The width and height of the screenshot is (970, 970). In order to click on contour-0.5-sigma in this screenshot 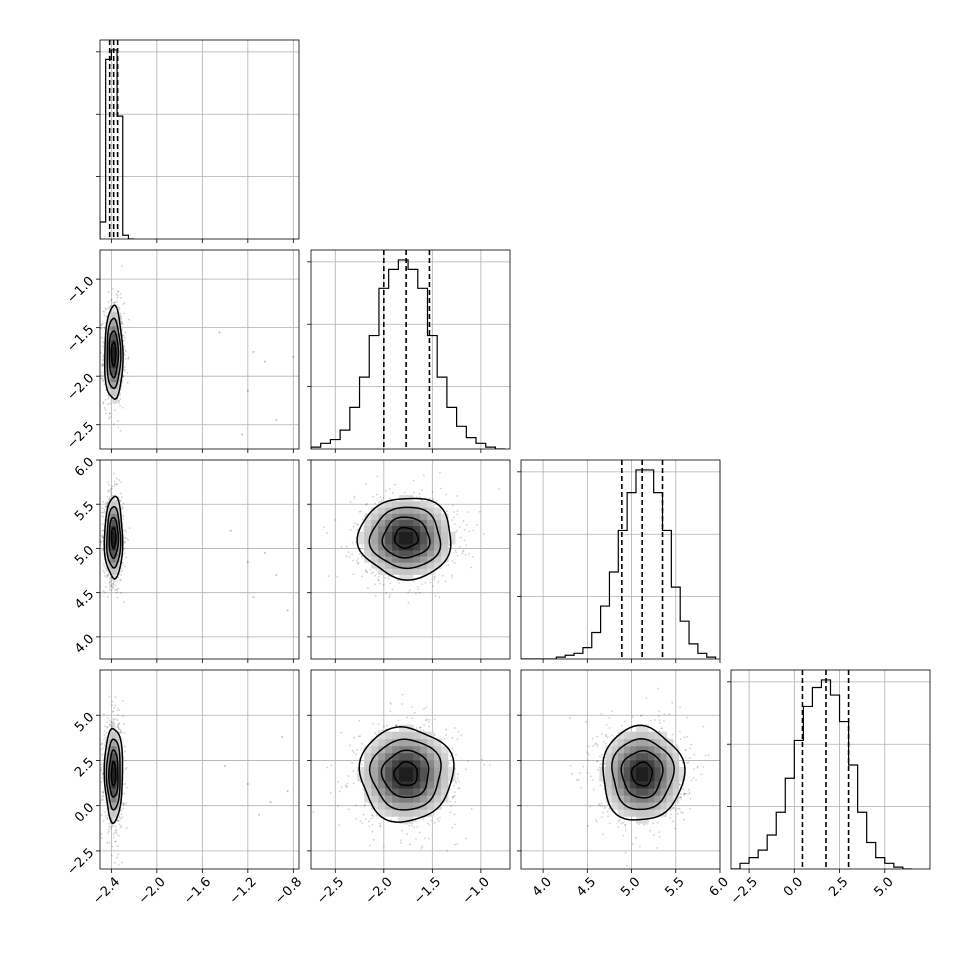, I will do `click(113, 354)`.